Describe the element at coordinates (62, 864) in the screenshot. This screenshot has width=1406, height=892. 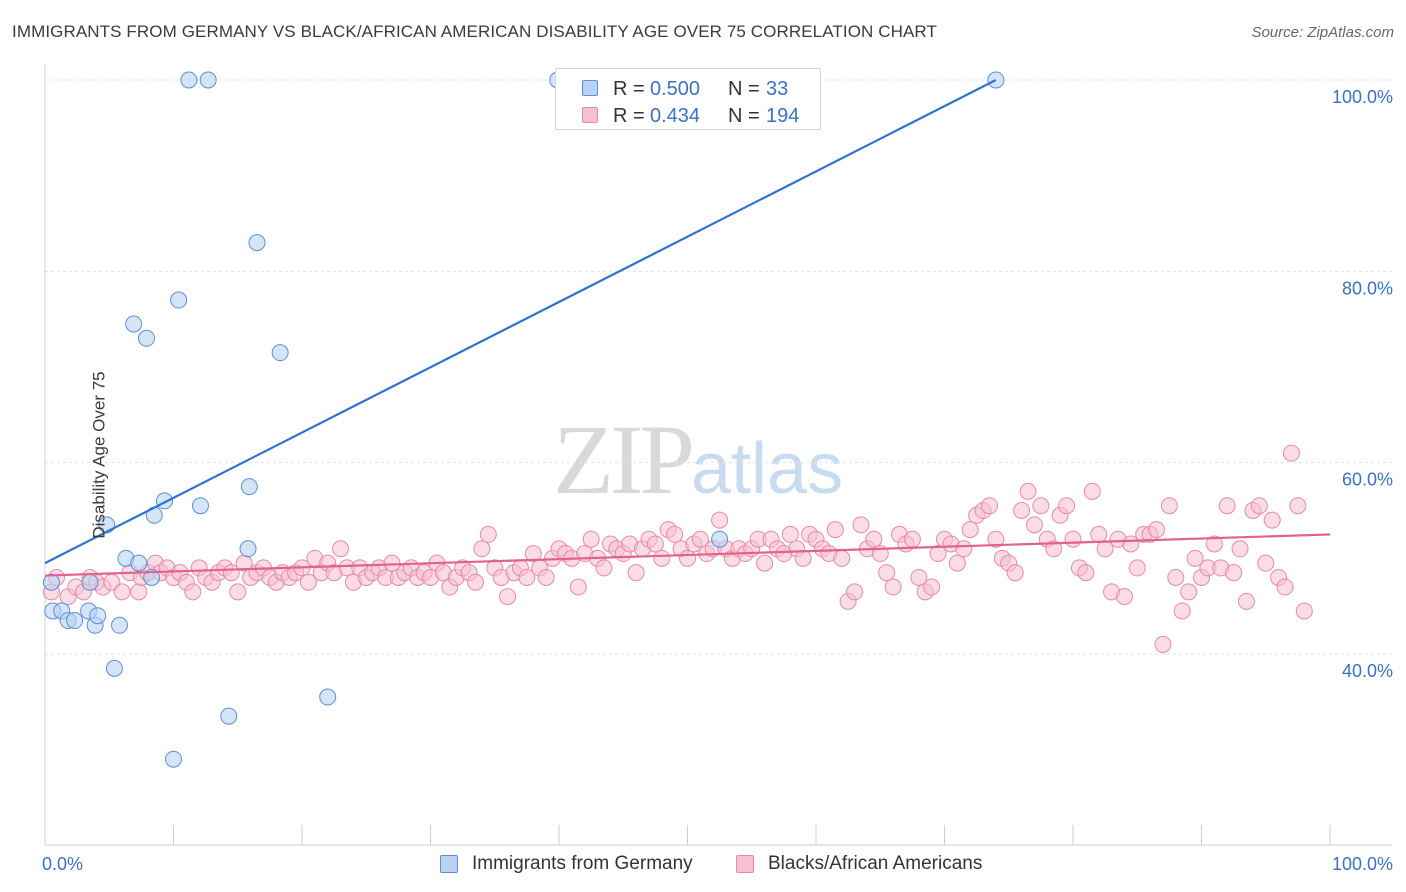
I see `x-tick-label-min: 0.0%` at that location.